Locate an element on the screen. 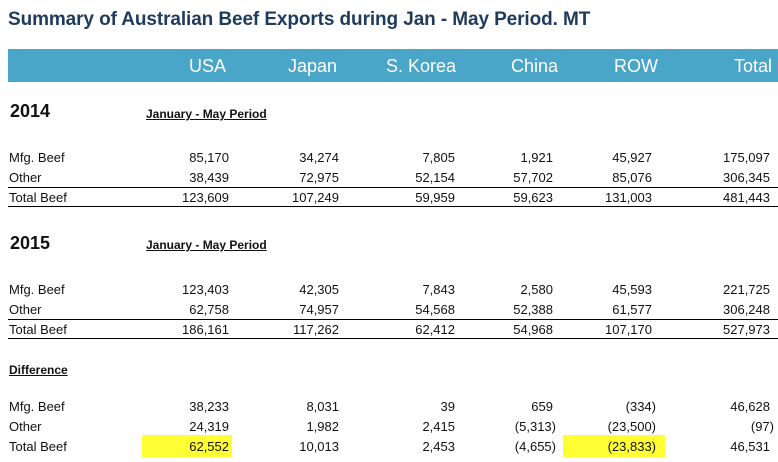 This screenshot has width=778, height=462. cell-skorea: 7,805 is located at coordinates (438, 157).